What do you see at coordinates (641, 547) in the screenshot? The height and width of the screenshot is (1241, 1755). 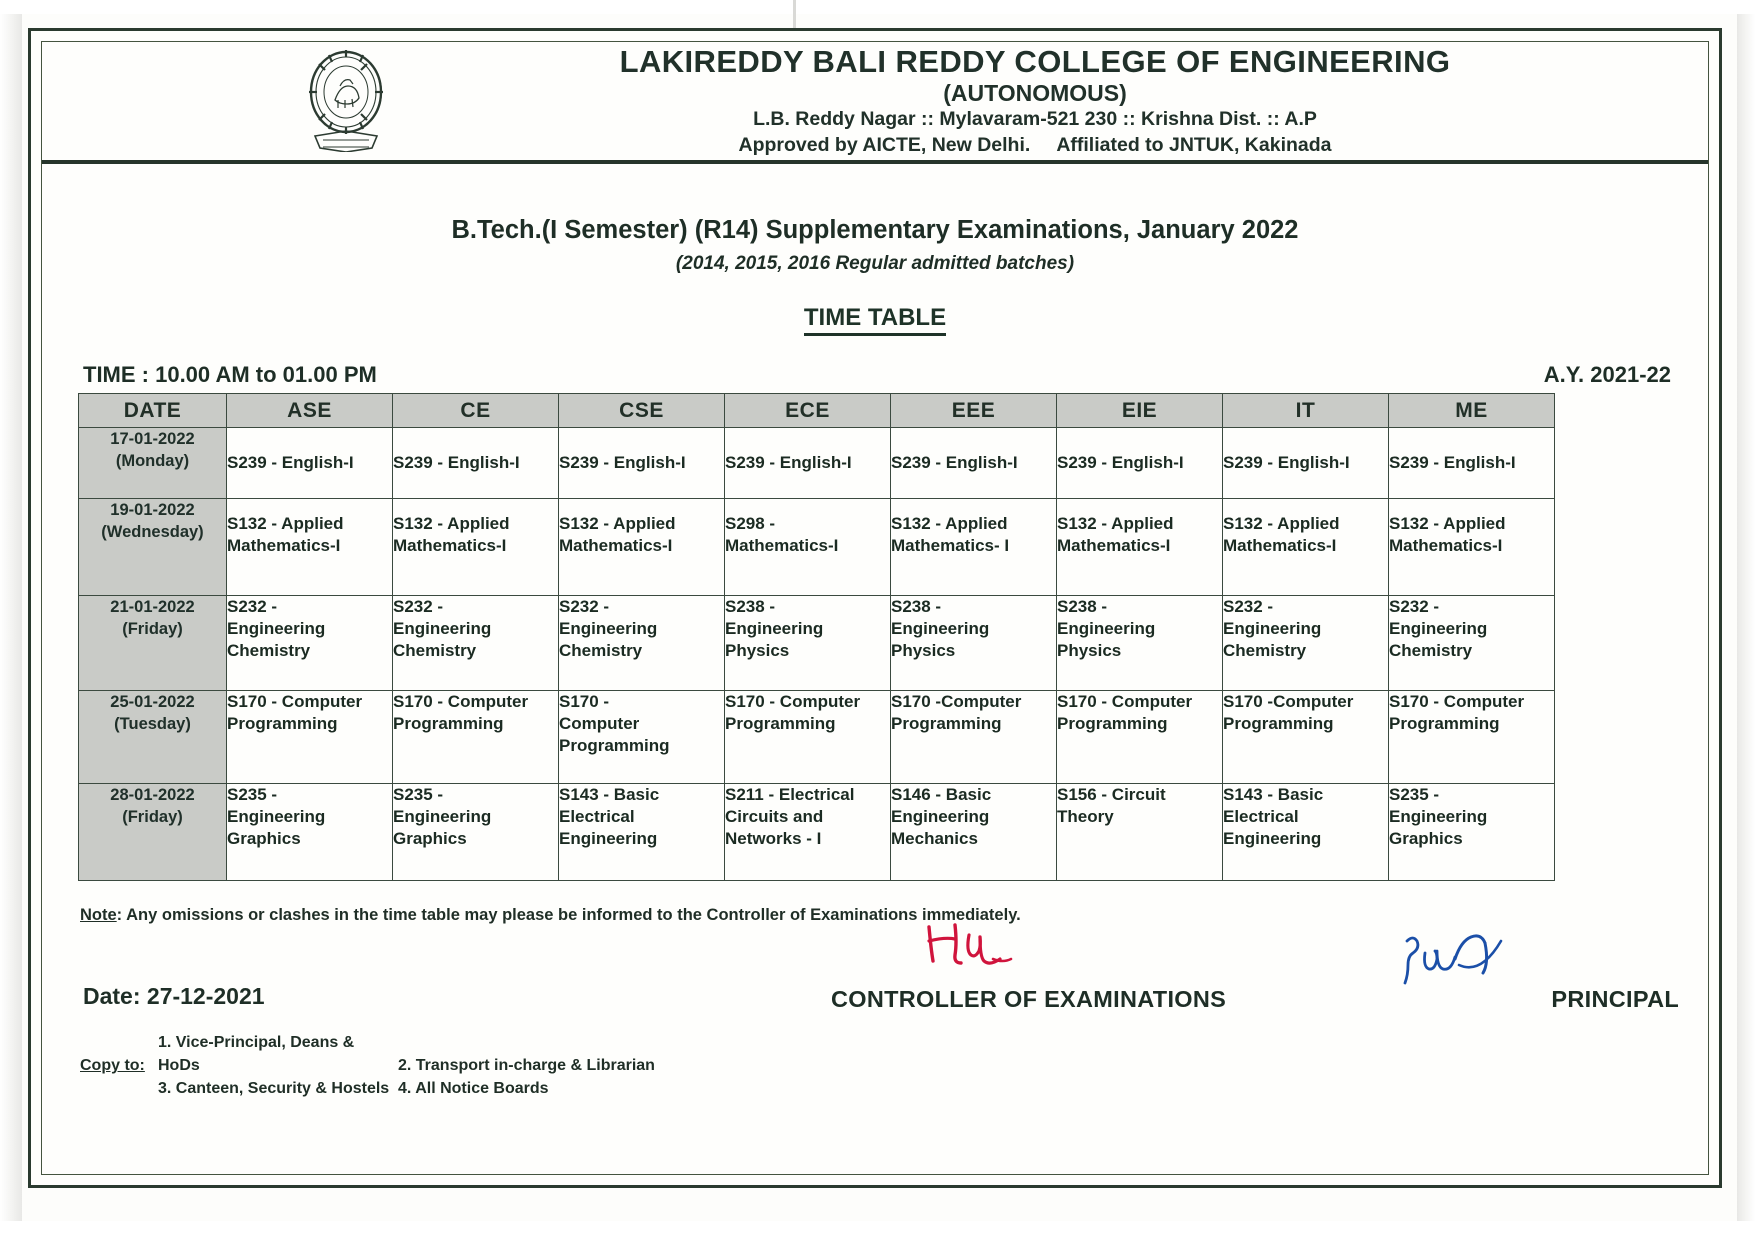 I see `subject-cell-cse: S132 - Applied Mathematics-I` at bounding box center [641, 547].